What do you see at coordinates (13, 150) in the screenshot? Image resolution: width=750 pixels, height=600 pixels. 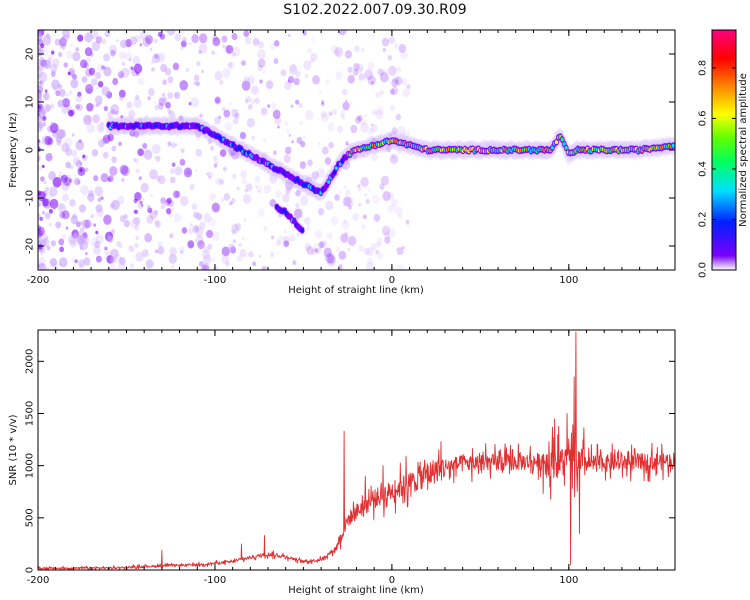 I see `spectrogram-y-axis-label: Frequency (Hz)` at bounding box center [13, 150].